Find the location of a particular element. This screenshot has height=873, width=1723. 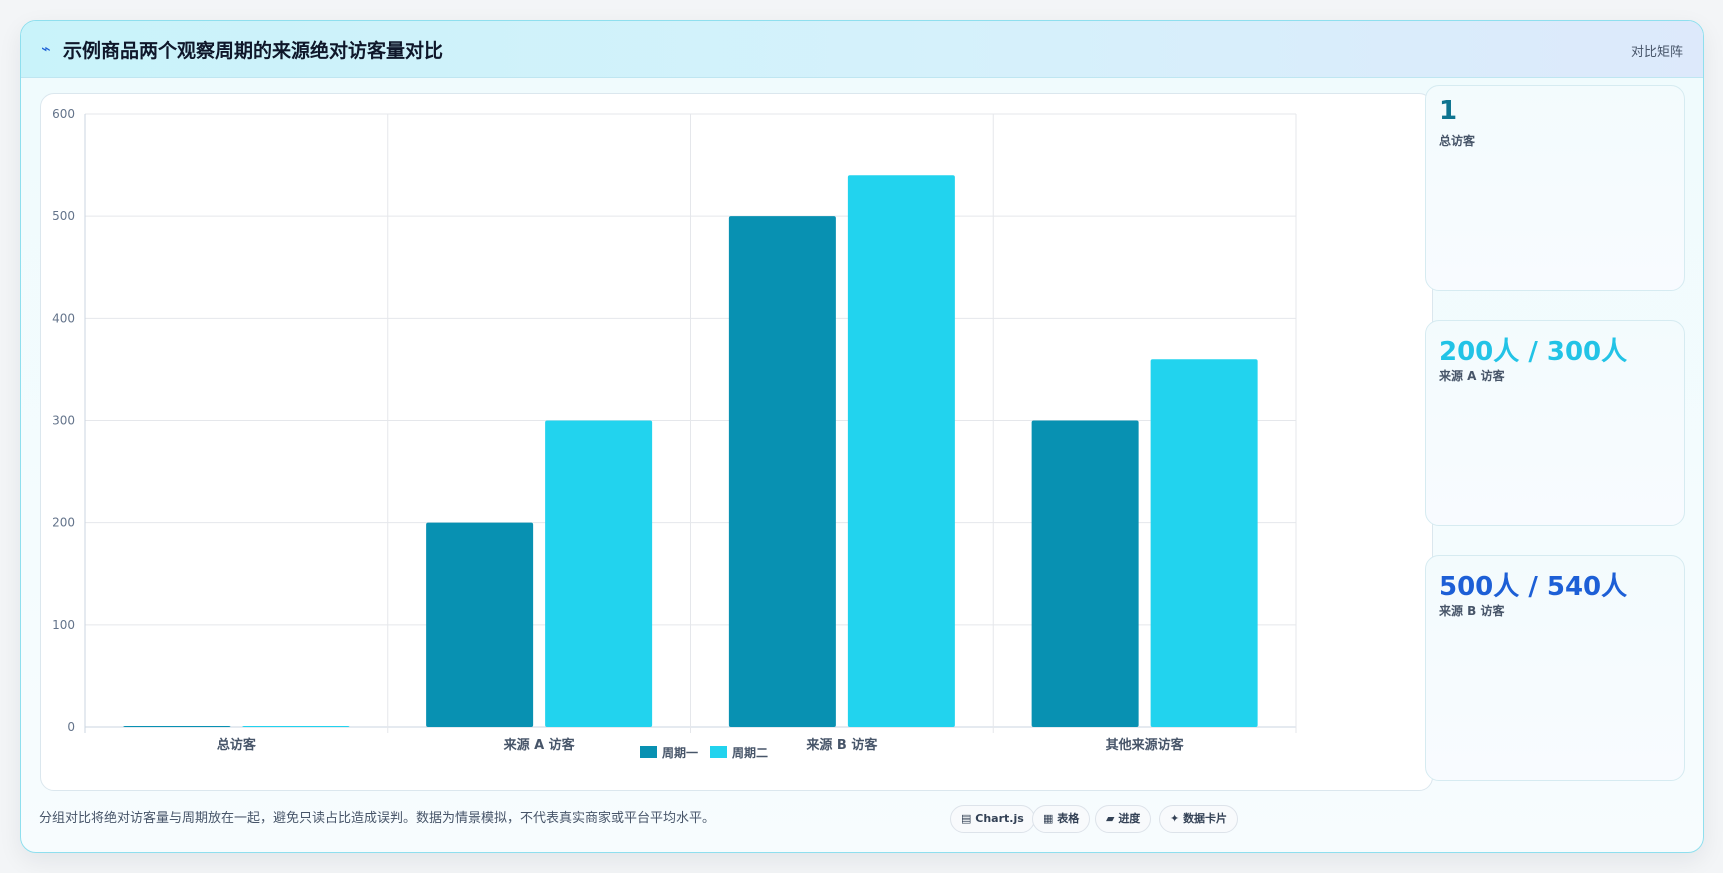

chart-icon: ▤ is located at coordinates (966, 818).